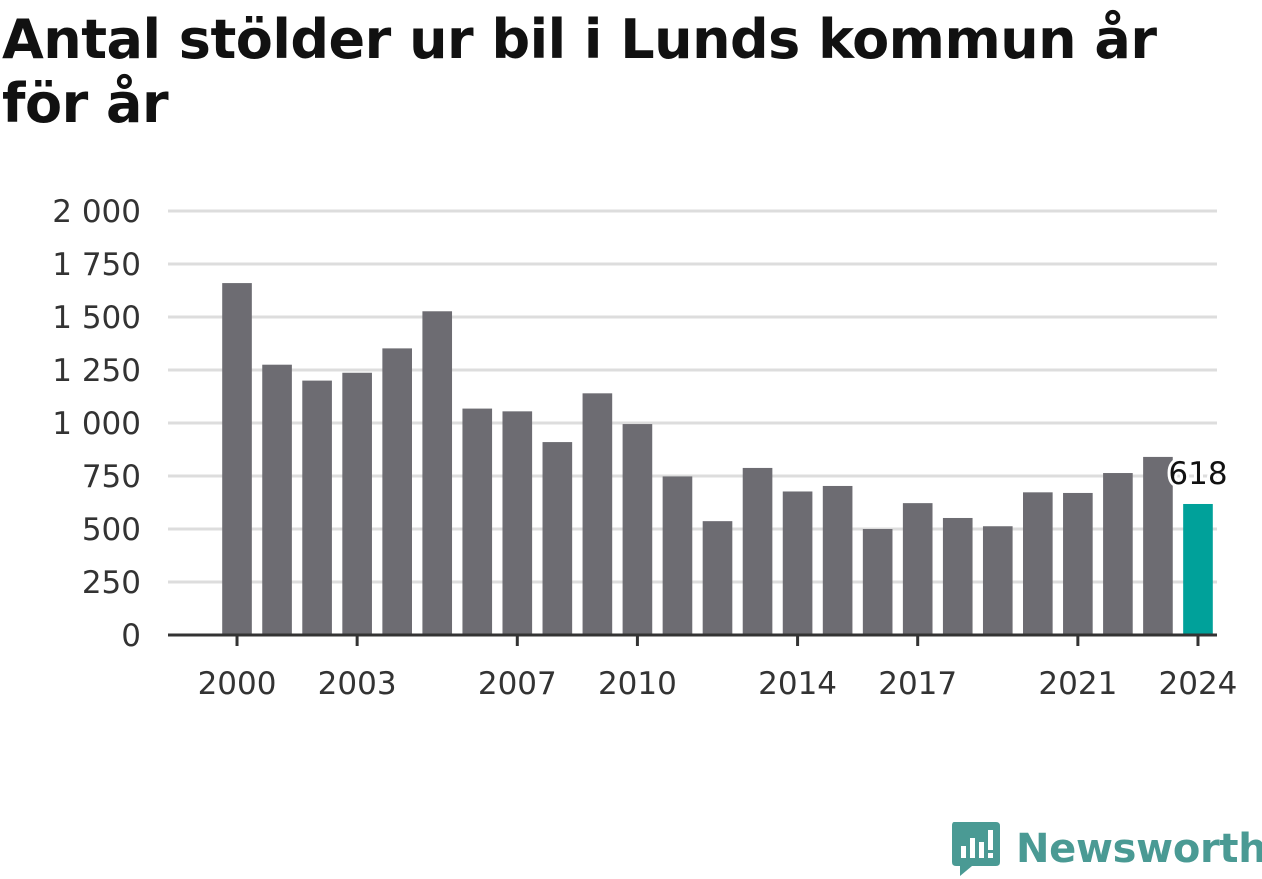  What do you see at coordinates (797, 684) in the screenshot?
I see `x-tick-label: 2014` at bounding box center [797, 684].